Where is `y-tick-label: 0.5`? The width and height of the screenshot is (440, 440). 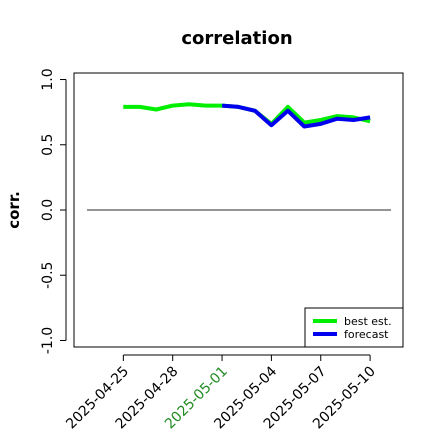
y-tick-label: 0.5 is located at coordinates (48, 145).